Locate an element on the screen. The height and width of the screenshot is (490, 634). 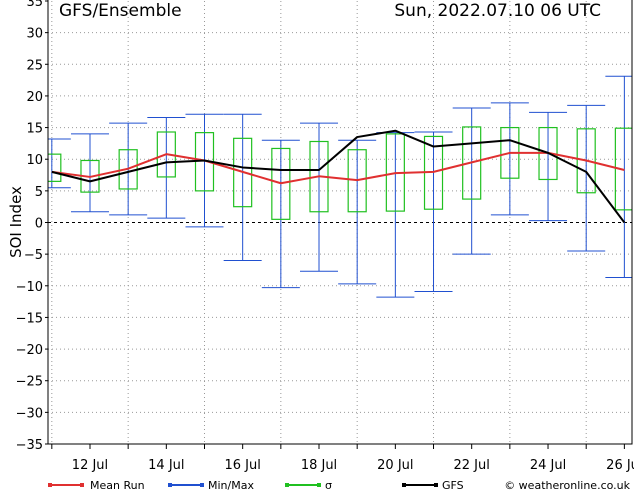
x-tick-label: 22 Jul is located at coordinates (472, 465).